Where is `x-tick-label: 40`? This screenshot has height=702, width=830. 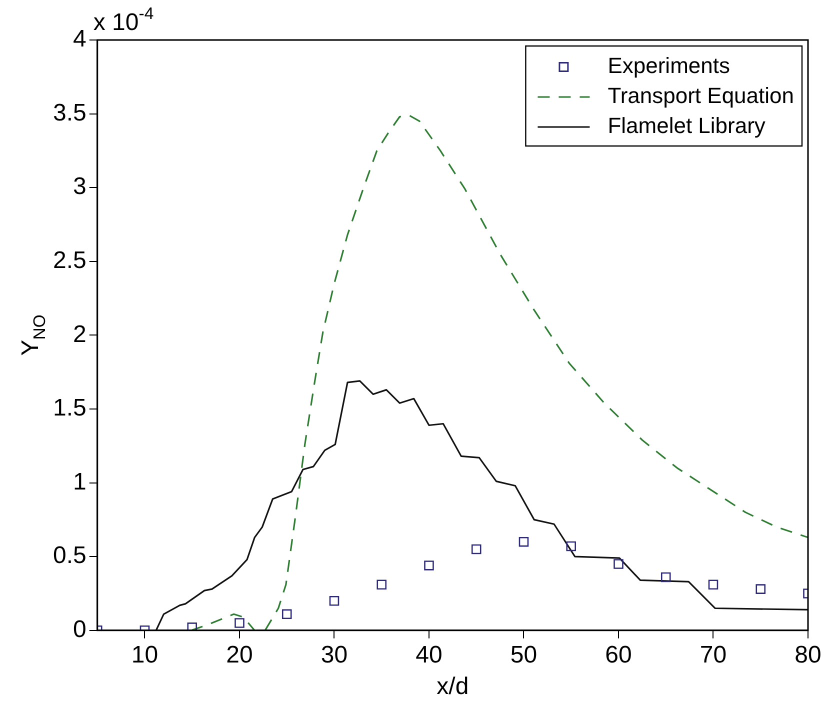
x-tick-label: 40 is located at coordinates (429, 654).